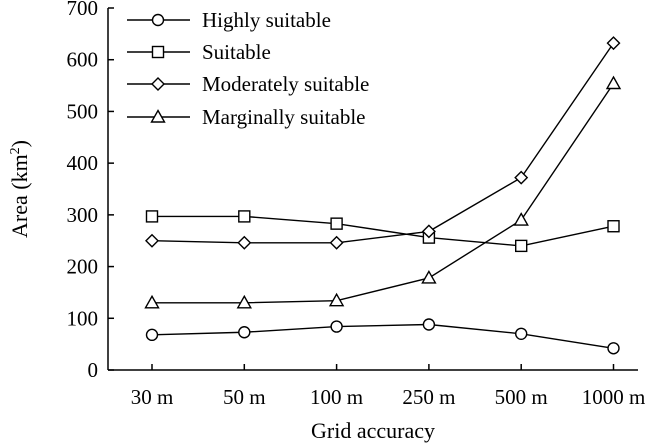 This screenshot has height=445, width=650. I want to click on legend-item: Suitable, so click(199, 52).